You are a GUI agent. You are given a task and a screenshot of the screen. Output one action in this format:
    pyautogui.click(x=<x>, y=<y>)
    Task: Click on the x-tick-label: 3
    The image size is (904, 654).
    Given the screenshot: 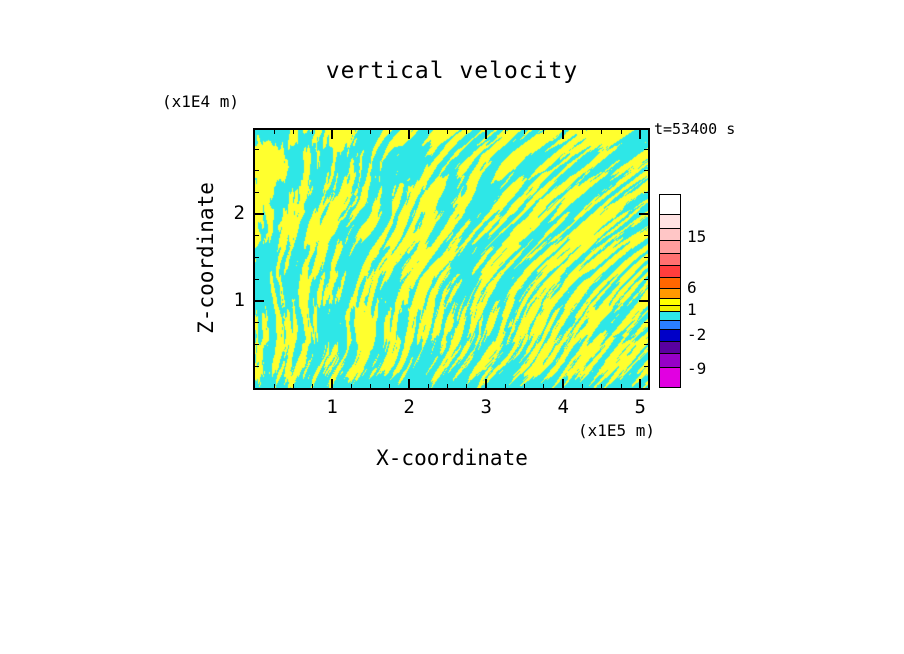 What is the action you would take?
    pyautogui.click(x=486, y=407)
    